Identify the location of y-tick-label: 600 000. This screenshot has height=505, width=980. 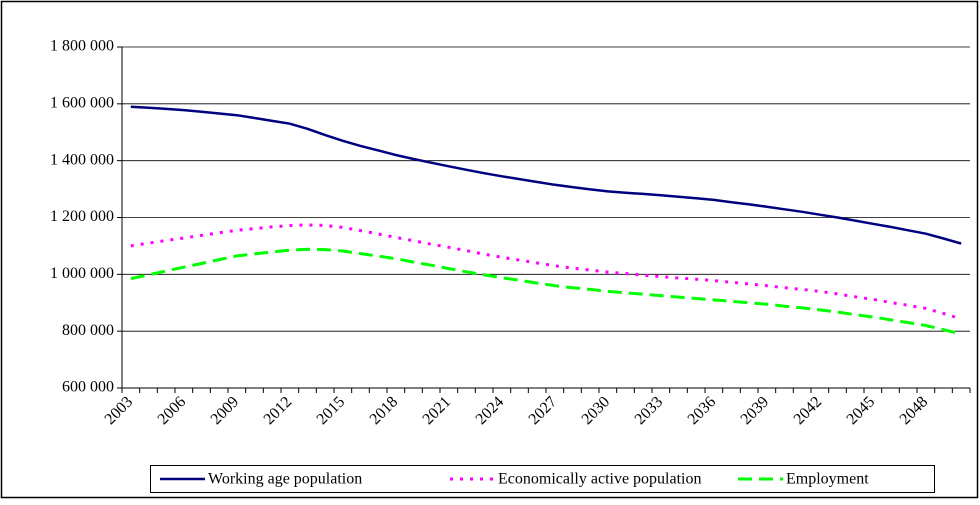
(88, 387).